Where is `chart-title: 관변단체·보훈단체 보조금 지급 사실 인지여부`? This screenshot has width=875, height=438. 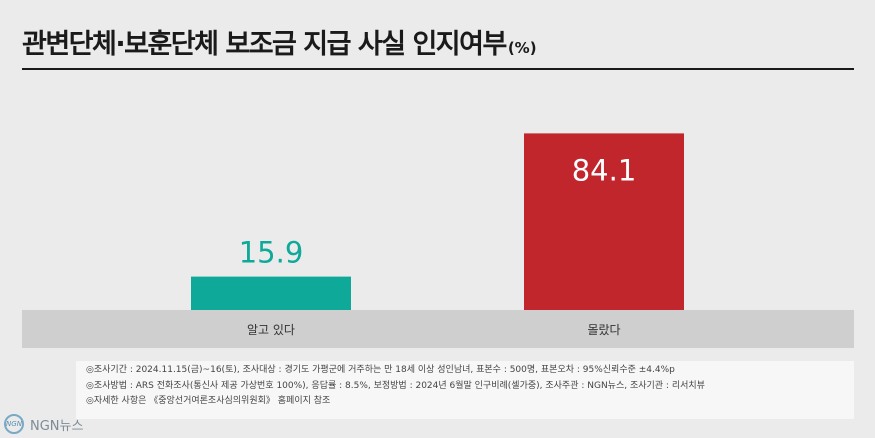 chart-title: 관변단체·보훈단체 보조금 지급 사실 인지여부 is located at coordinates (264, 44).